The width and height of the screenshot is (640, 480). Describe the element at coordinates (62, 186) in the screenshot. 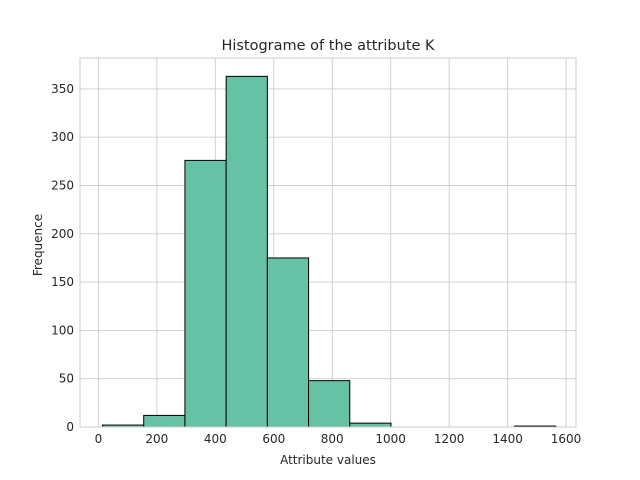

I see `y-tick-label: 250` at that location.